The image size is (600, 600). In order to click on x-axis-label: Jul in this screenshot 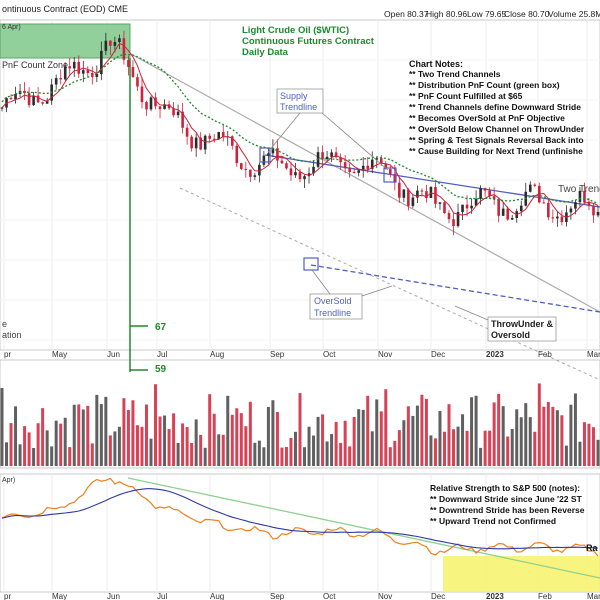, I will do `click(162, 354)`.